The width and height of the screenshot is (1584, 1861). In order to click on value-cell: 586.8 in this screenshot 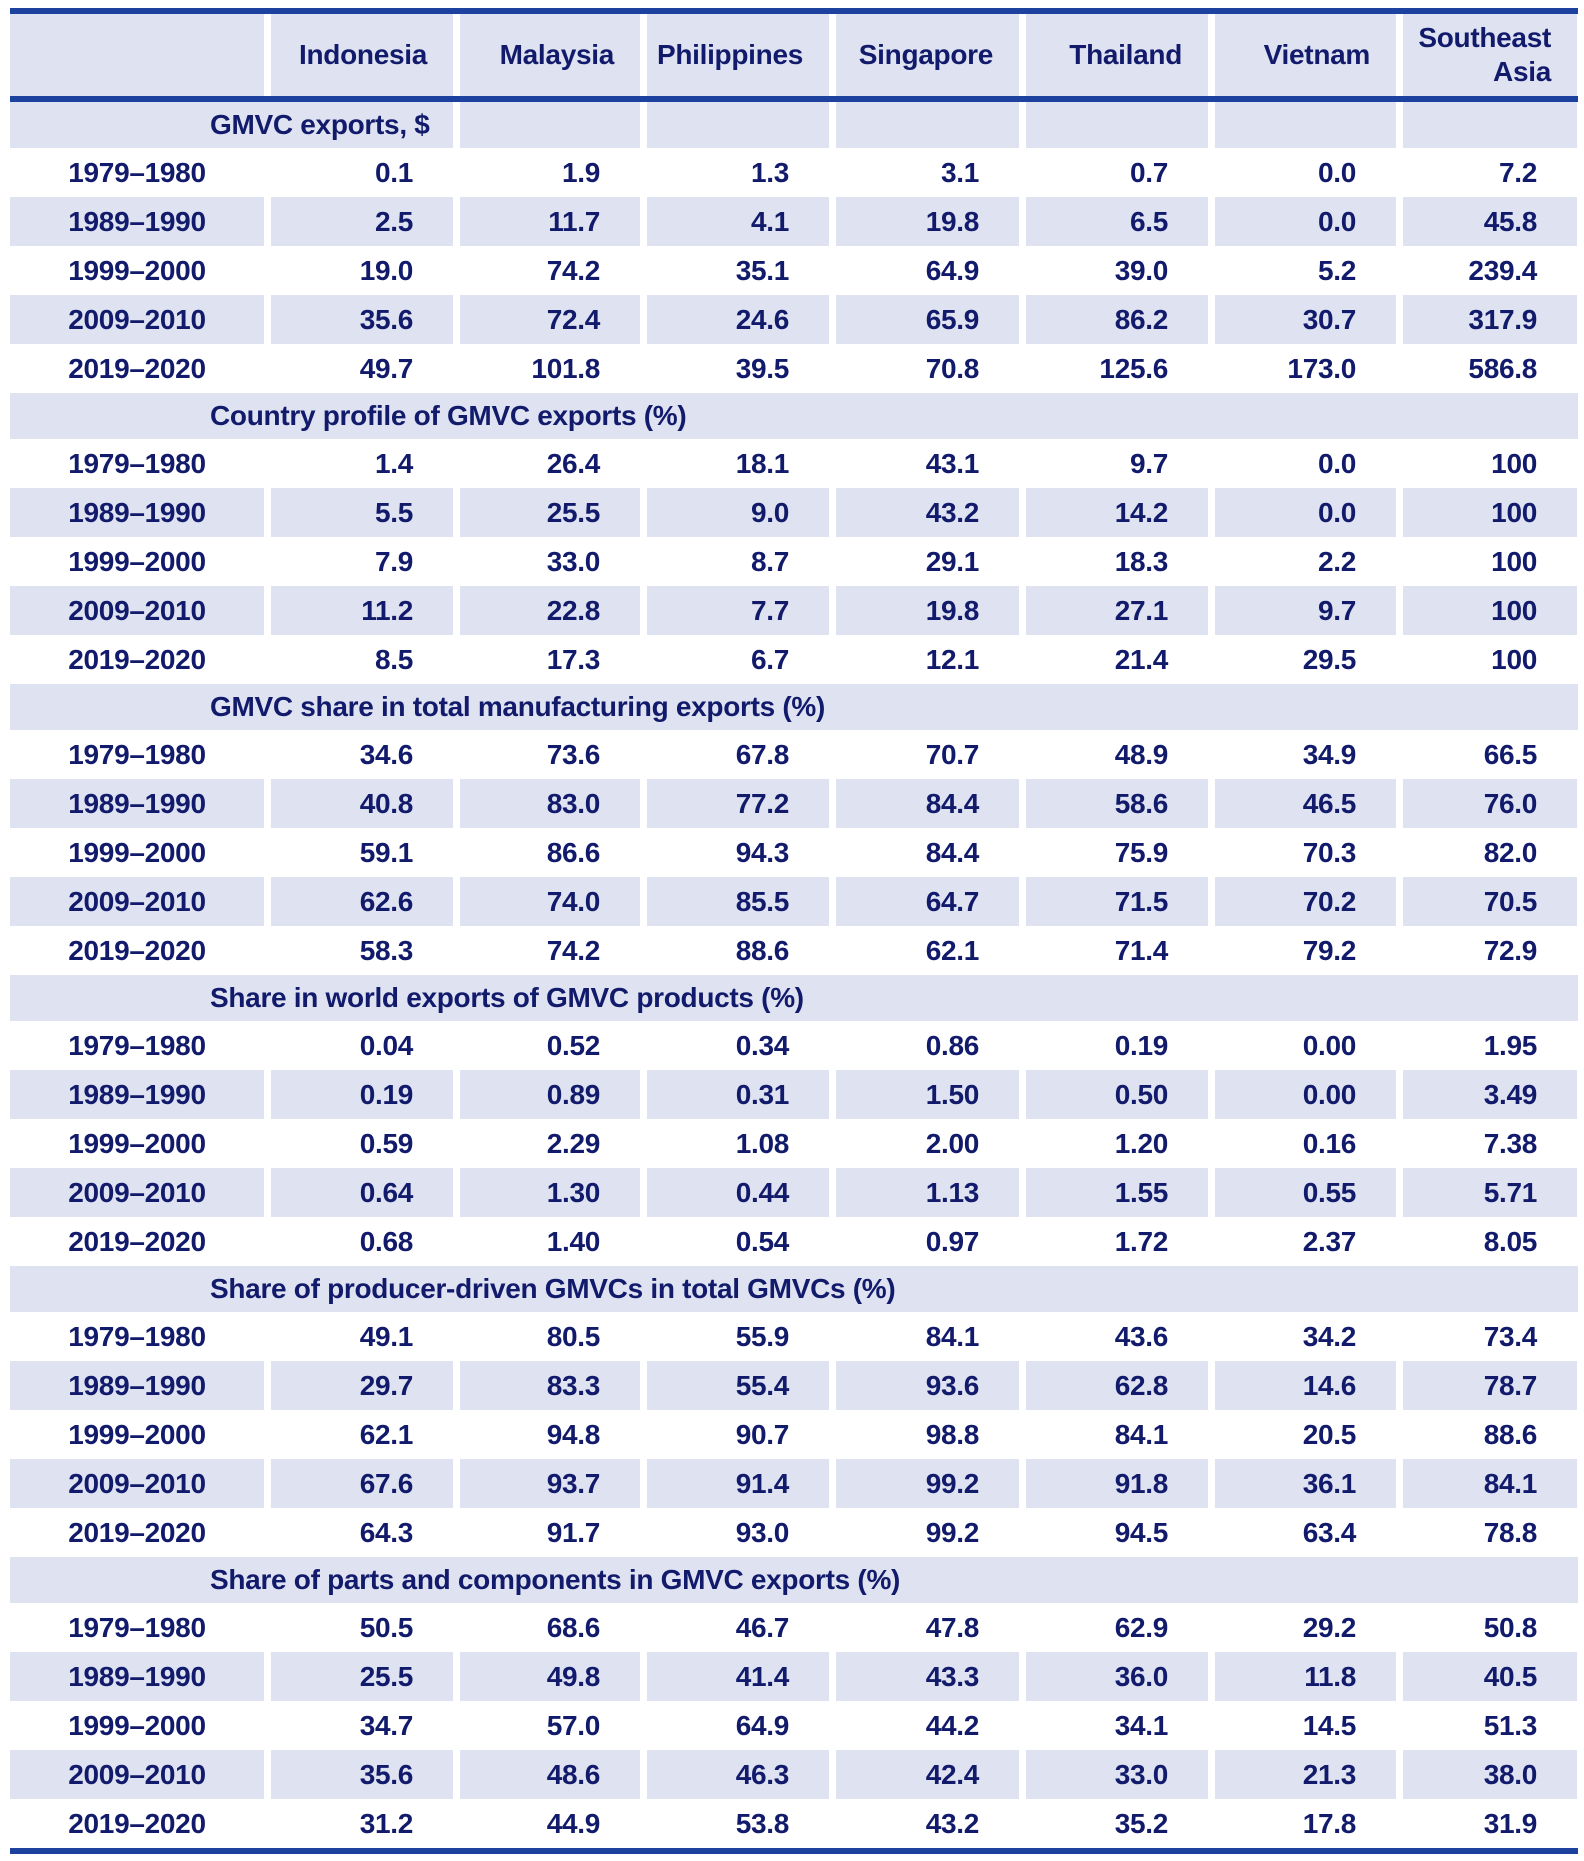, I will do `click(1490, 368)`.